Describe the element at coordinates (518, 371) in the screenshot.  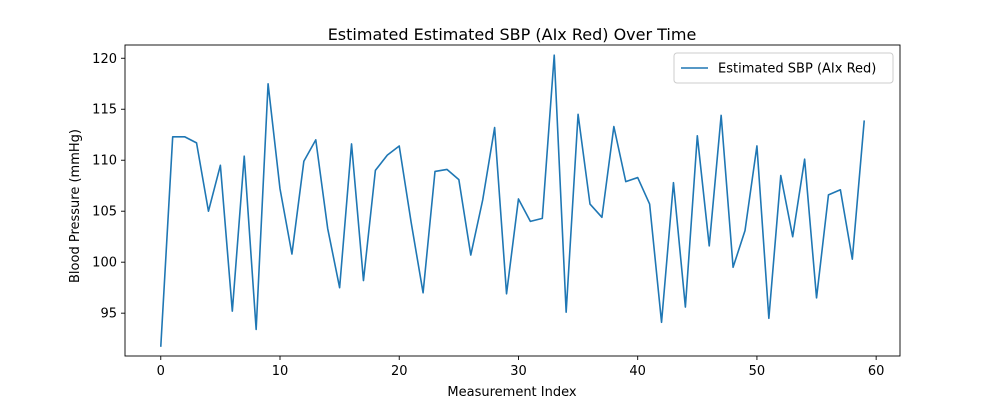
I see `x-tick-label: 30` at that location.